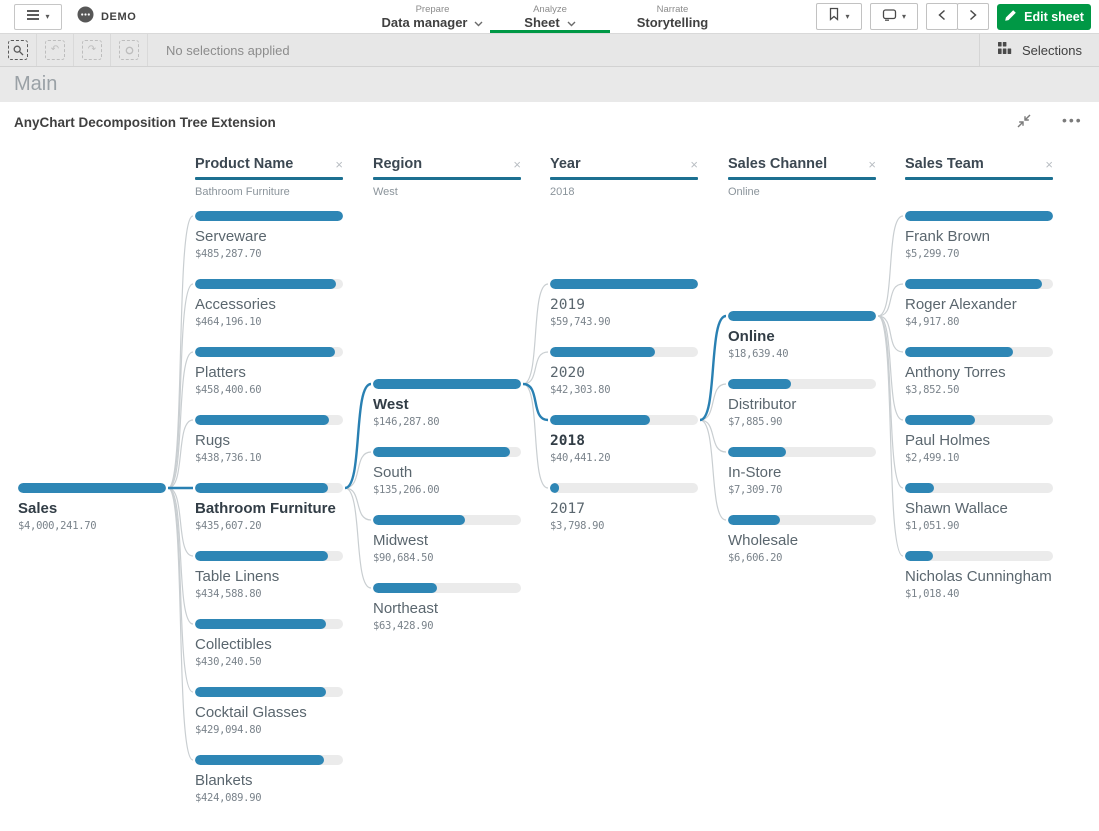  I want to click on bookmarks-button: ▾, so click(839, 16).